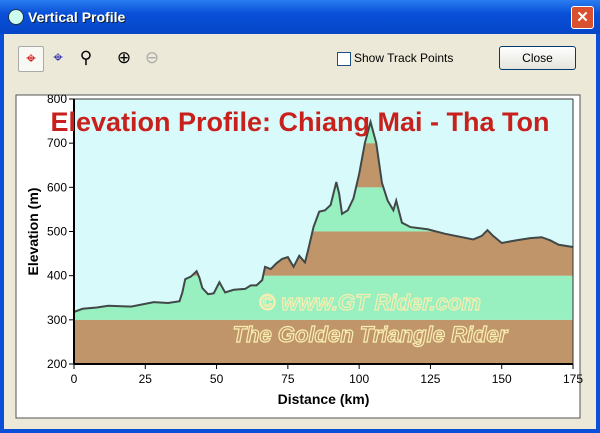 The image size is (600, 433). Describe the element at coordinates (359, 379) in the screenshot. I see `x-tick-label: 100` at that location.